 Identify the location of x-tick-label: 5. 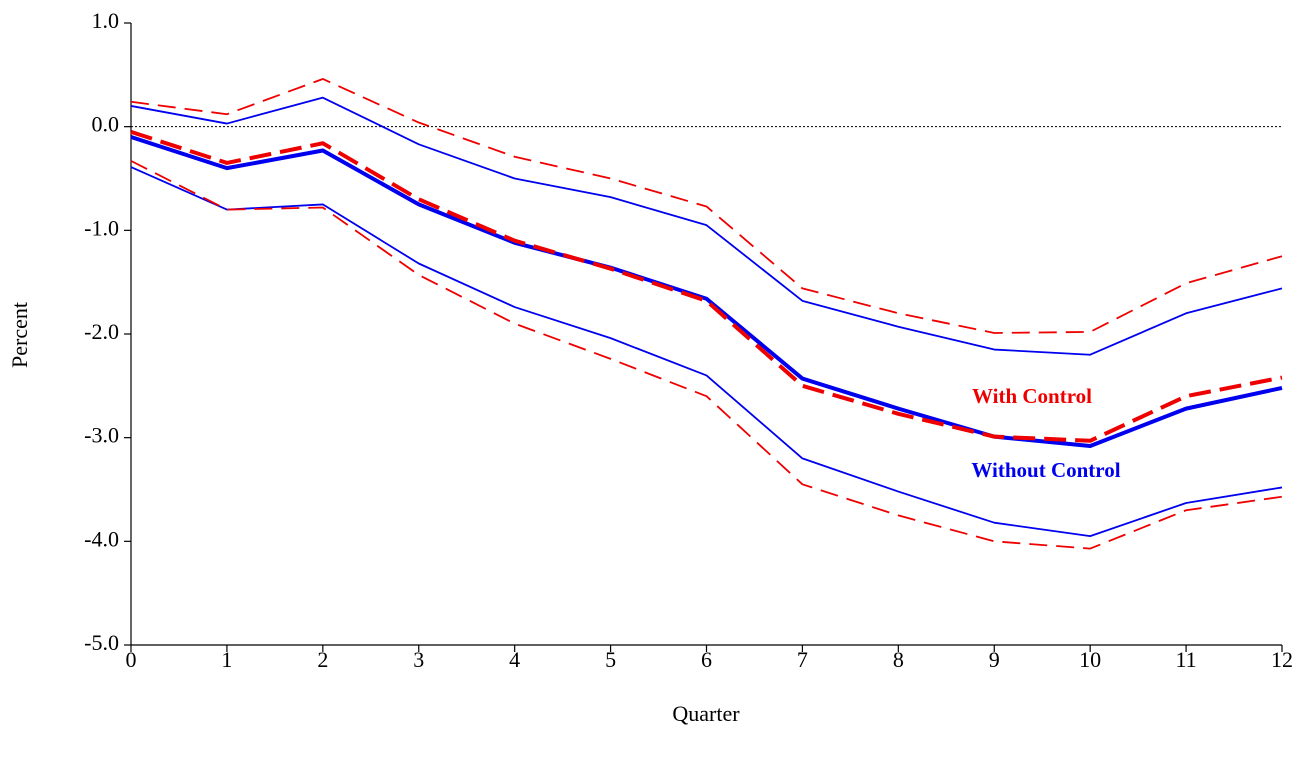
(610, 659).